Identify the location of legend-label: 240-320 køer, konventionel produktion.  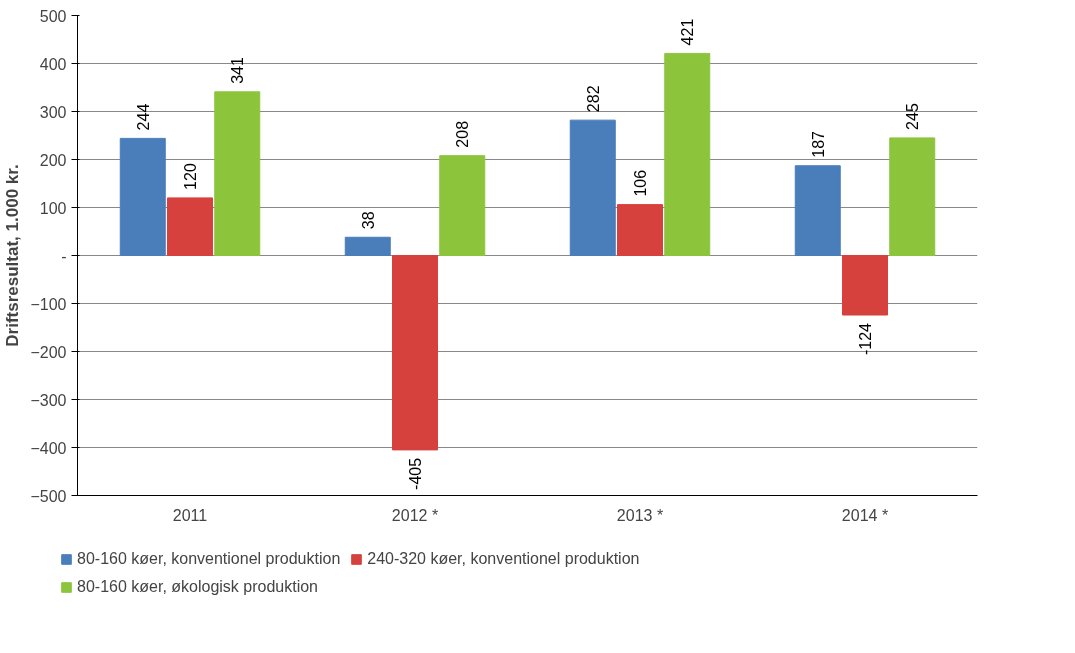
(503, 559).